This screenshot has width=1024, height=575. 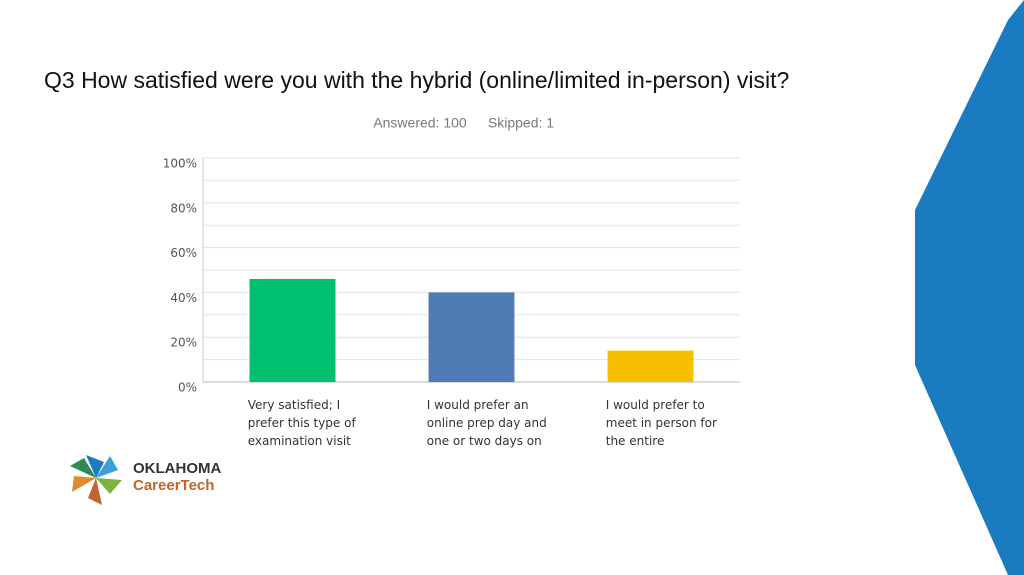 I want to click on y-tick-label: 20%, so click(x=183, y=343).